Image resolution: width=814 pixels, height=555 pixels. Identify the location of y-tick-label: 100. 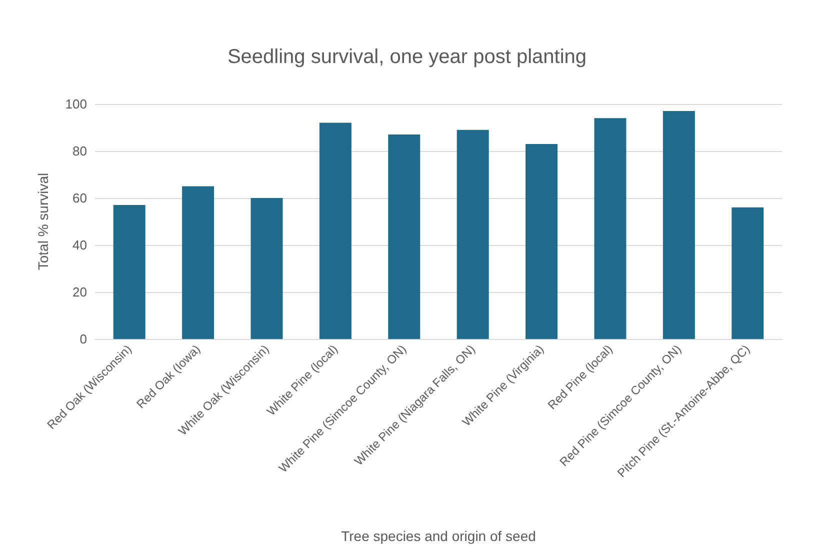
(76, 104).